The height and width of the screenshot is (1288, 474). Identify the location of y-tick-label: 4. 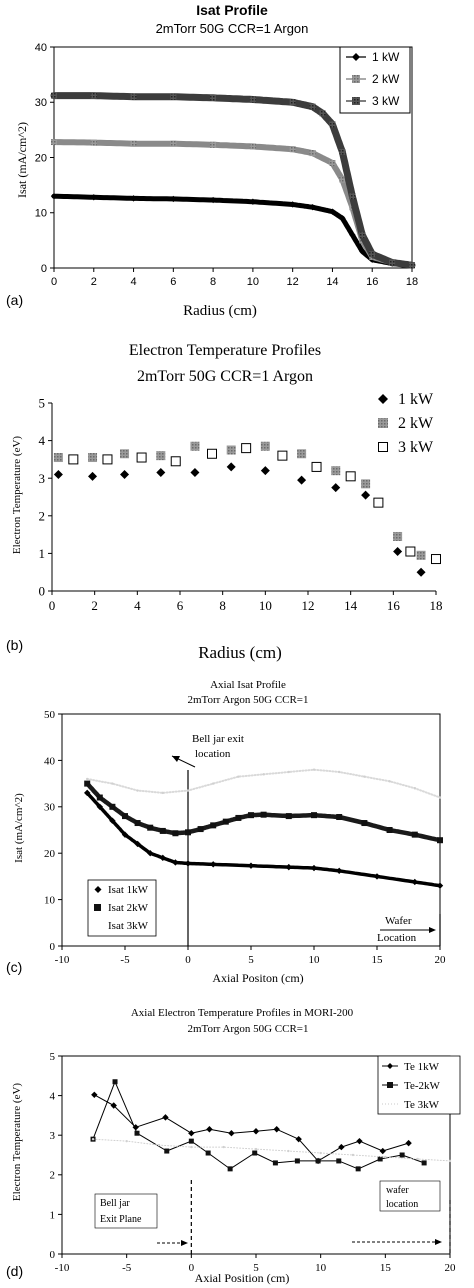
(42, 440).